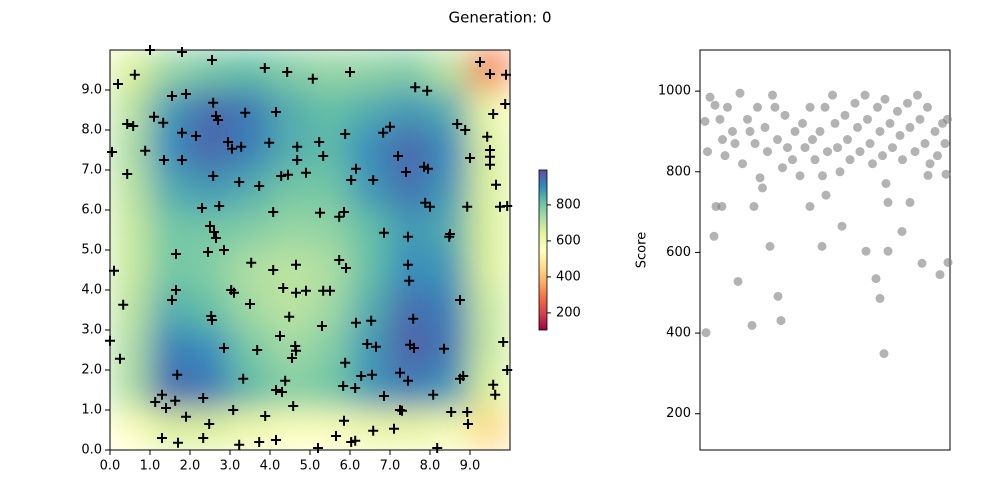 The image size is (1000, 500). What do you see at coordinates (91, 410) in the screenshot?
I see `y-tick-label: 1.0` at bounding box center [91, 410].